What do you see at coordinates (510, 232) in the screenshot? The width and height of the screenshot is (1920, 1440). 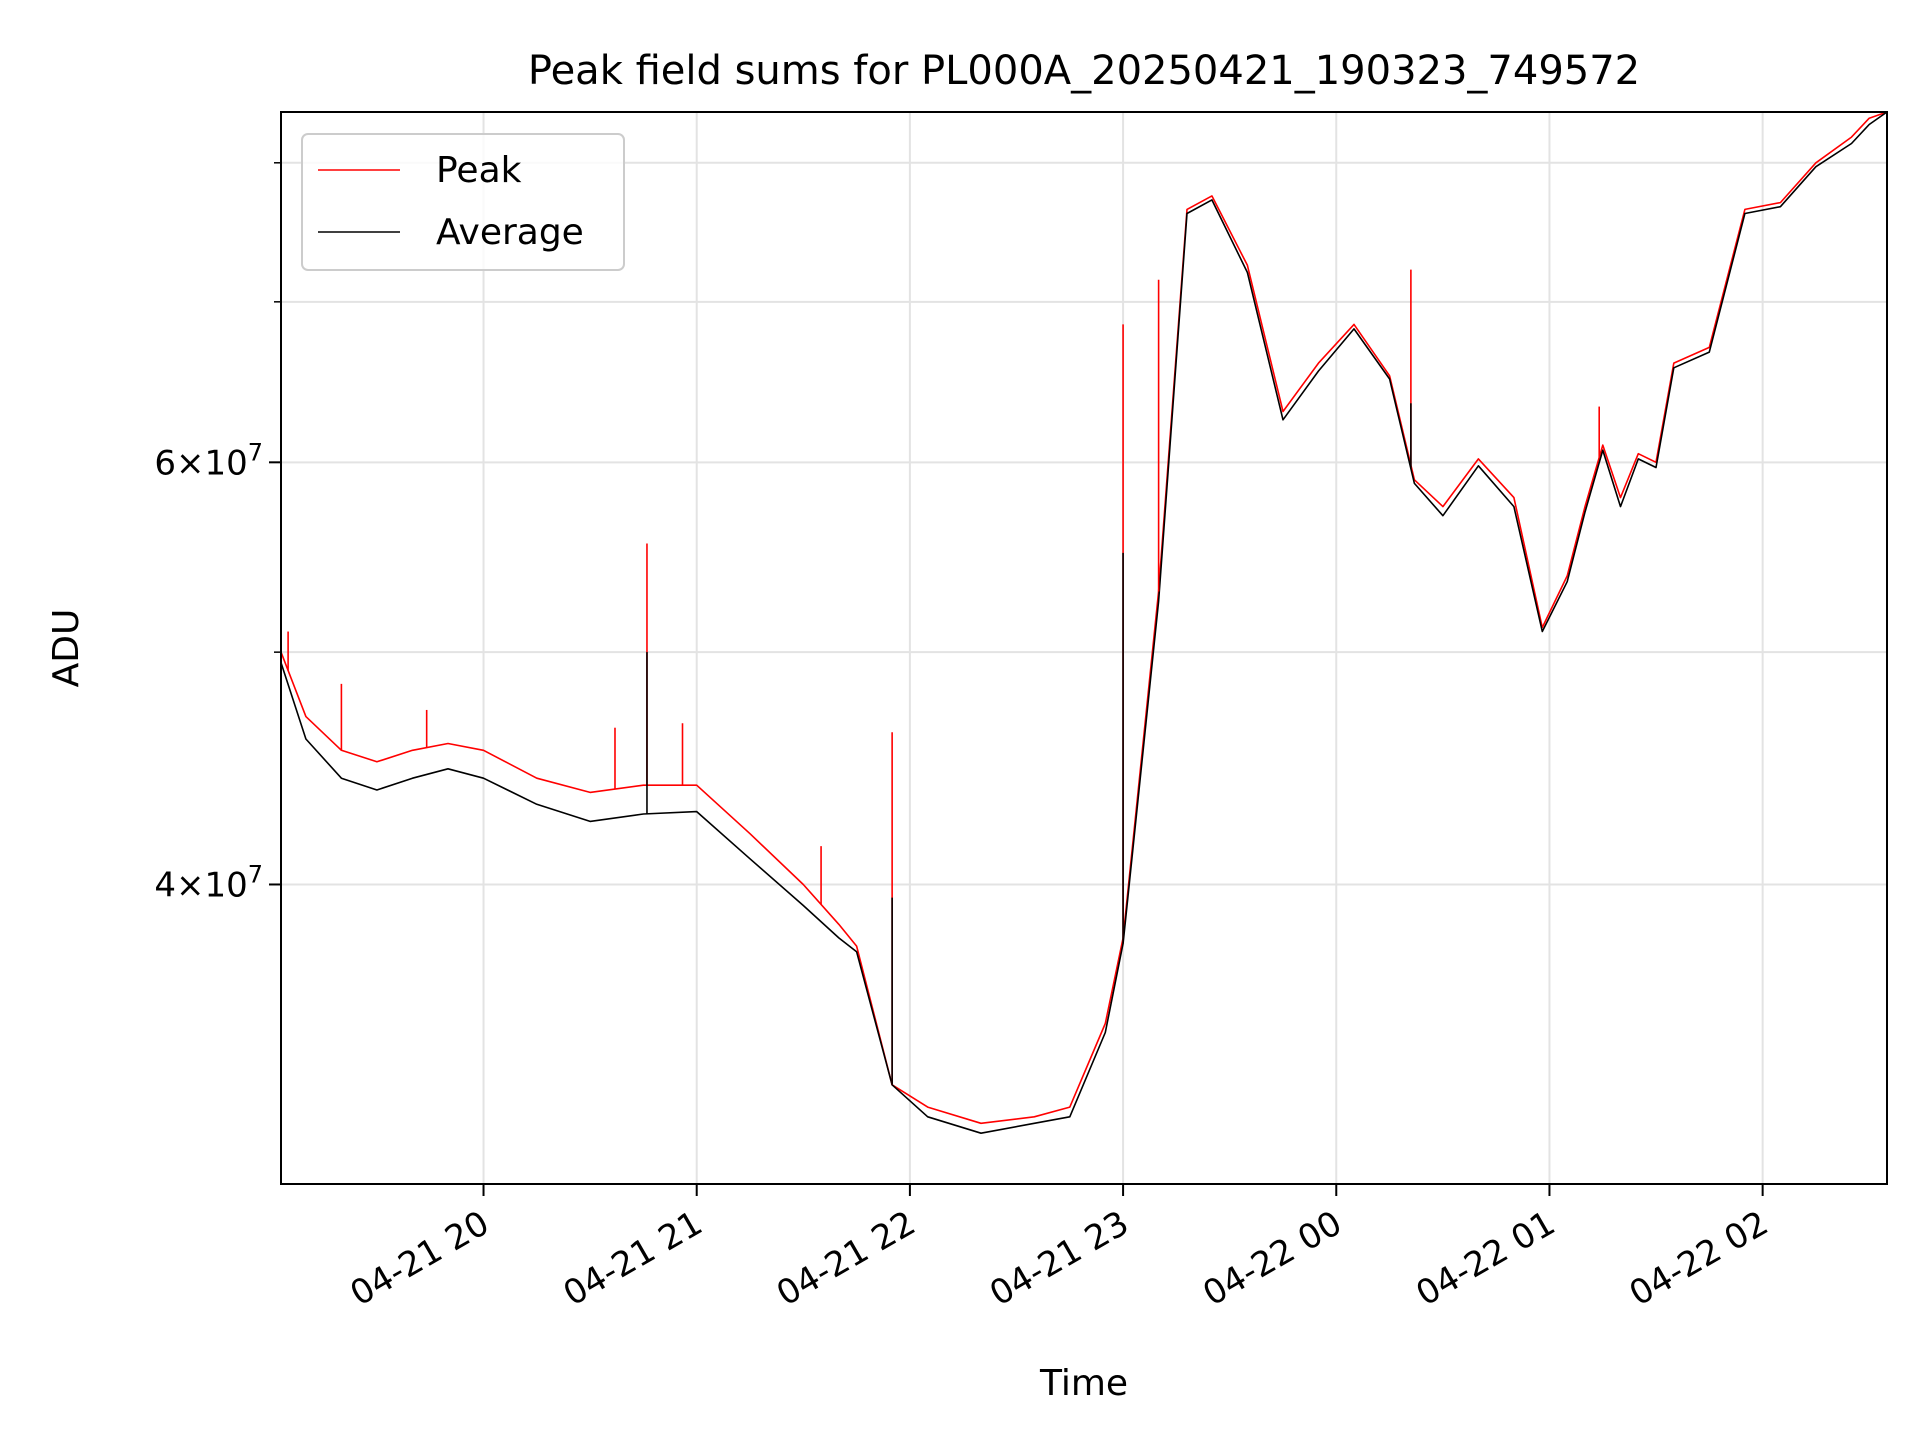 I see `legend-label-average: Average` at bounding box center [510, 232].